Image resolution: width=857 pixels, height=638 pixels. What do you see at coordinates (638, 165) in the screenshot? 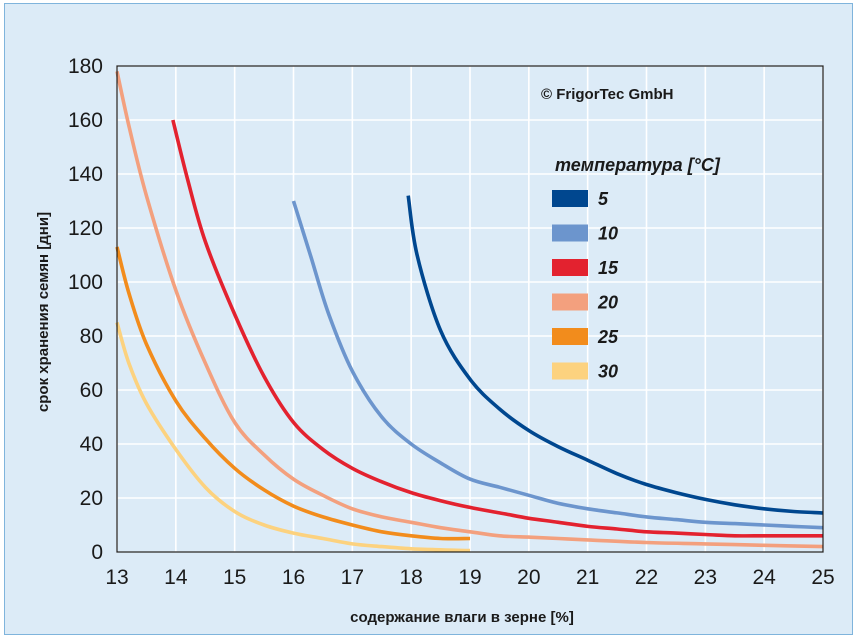
I see `legend-title: температура [°C]` at bounding box center [638, 165].